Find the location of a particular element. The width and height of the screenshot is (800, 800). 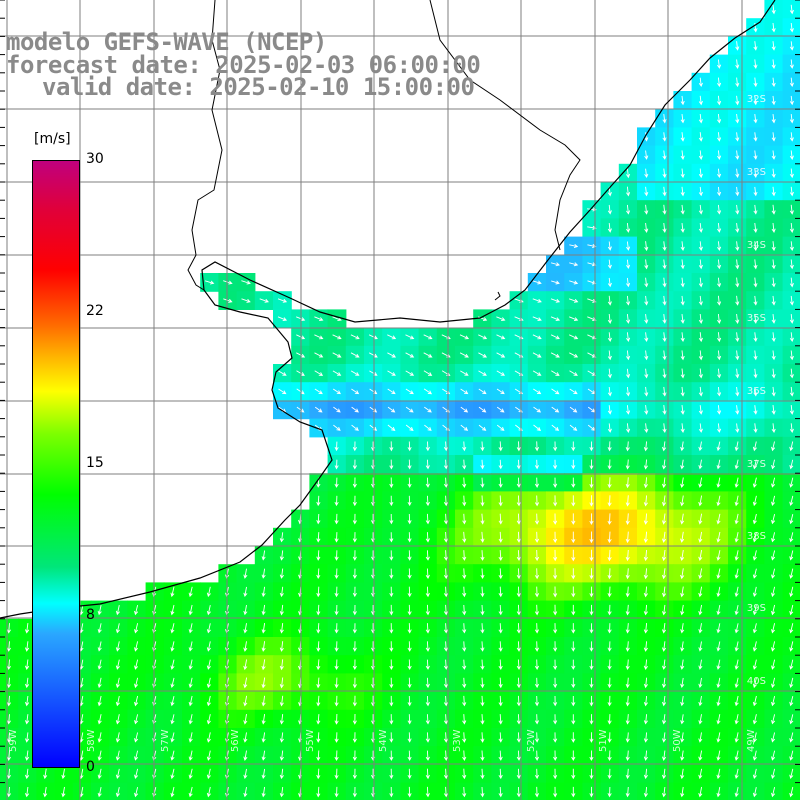

lon-label-59w: 59W is located at coordinates (13, 740).